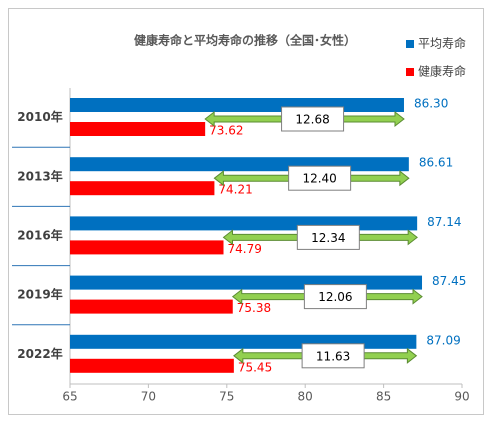 The height and width of the screenshot is (427, 491). Describe the element at coordinates (69, 397) in the screenshot. I see `x-tick-label: 65` at that location.